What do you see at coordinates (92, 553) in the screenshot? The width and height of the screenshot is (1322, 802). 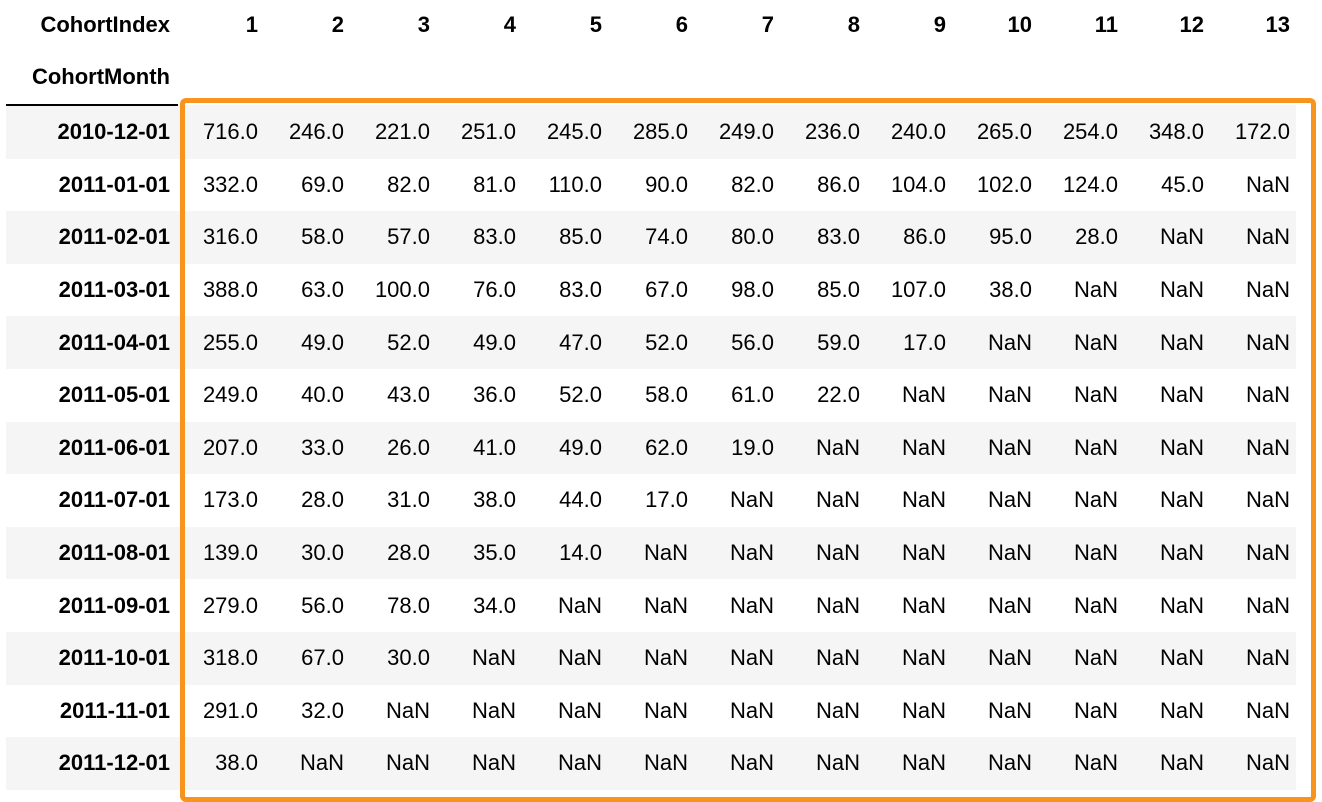 I see `row-label: 2011-08-01` at bounding box center [92, 553].